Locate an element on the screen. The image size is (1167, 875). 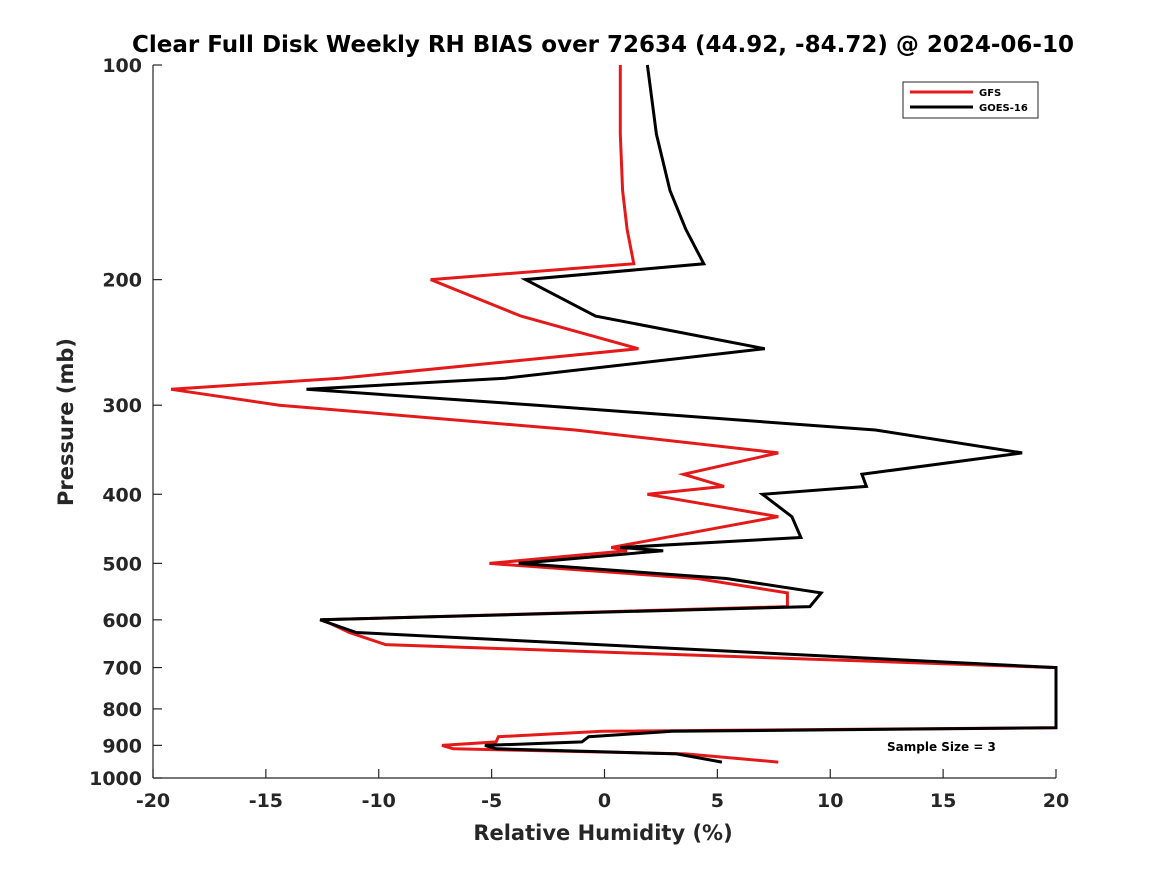
x-tick-label: -5 is located at coordinates (491, 801).